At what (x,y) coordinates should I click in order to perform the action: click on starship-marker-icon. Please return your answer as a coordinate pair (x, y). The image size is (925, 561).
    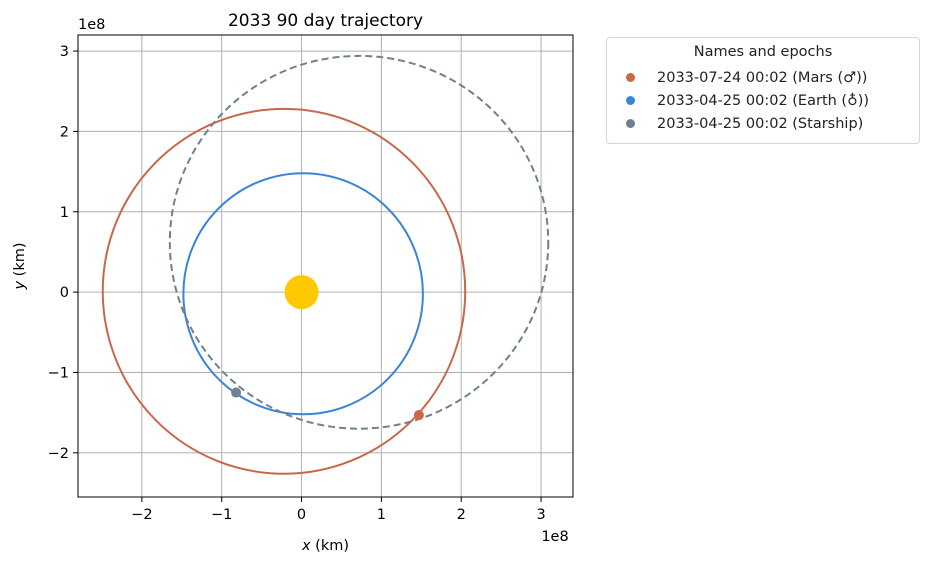
    Looking at the image, I should click on (630, 123).